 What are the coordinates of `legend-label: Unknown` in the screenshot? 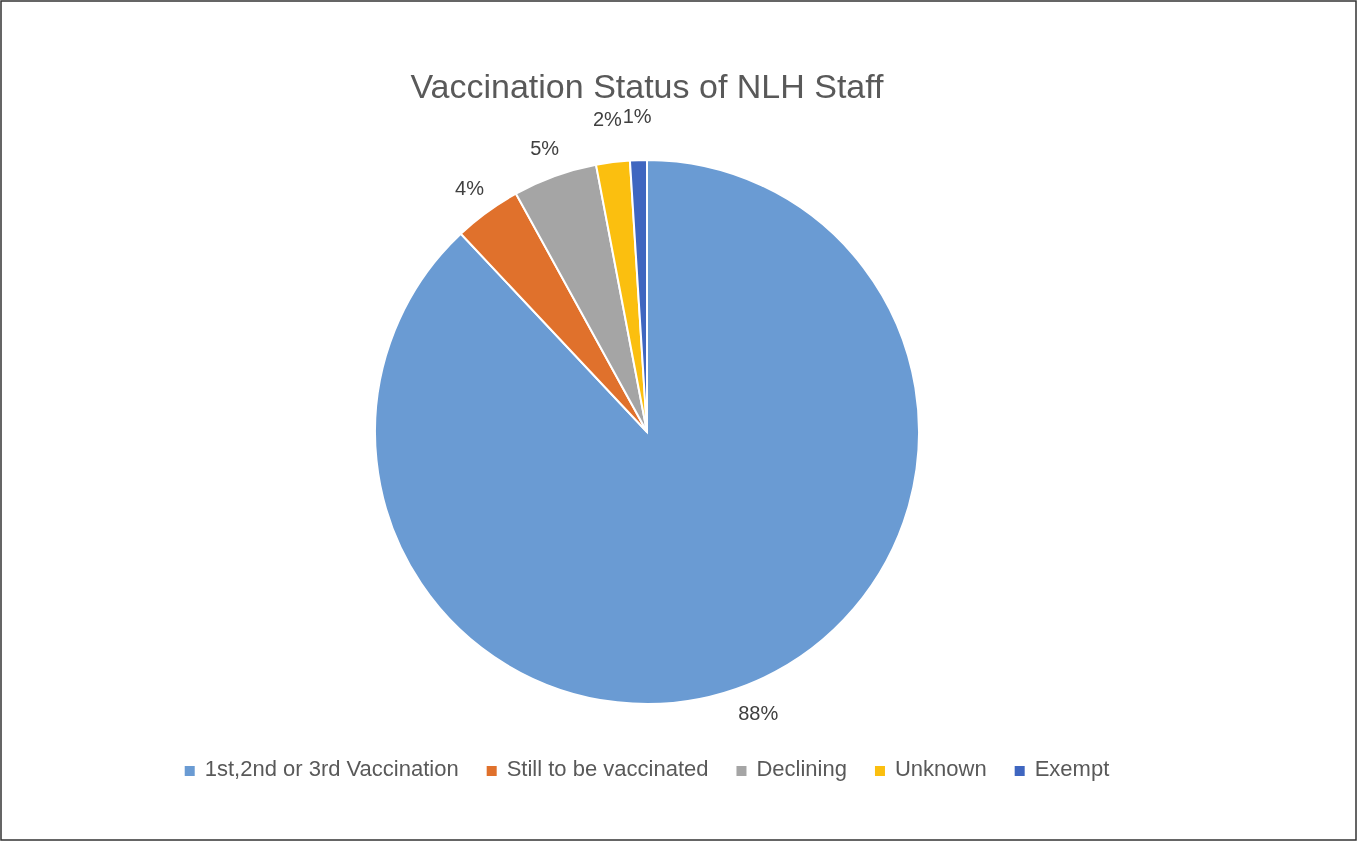 It's located at (940, 768).